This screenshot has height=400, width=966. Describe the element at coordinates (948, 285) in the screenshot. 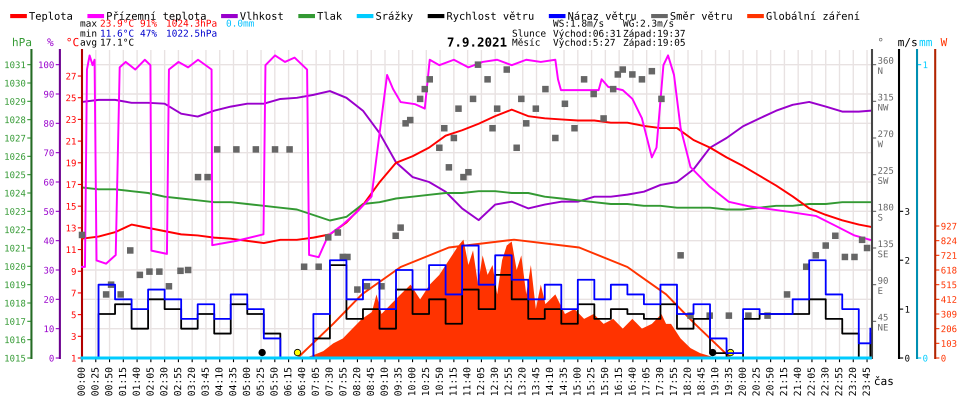

I see `y-tick-label: 515` at that location.